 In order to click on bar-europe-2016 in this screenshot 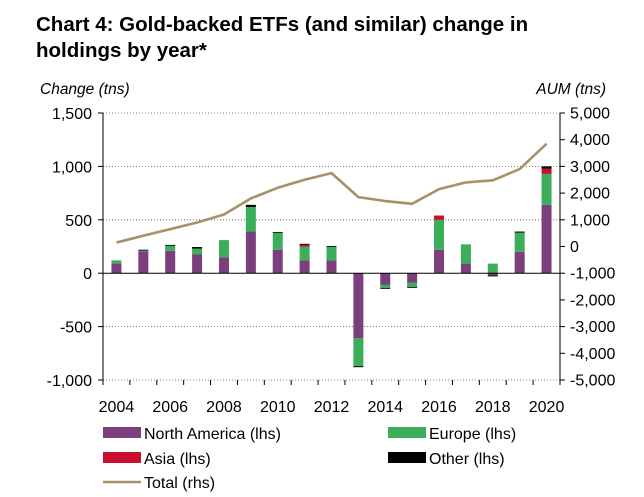, I will do `click(439, 234)`.